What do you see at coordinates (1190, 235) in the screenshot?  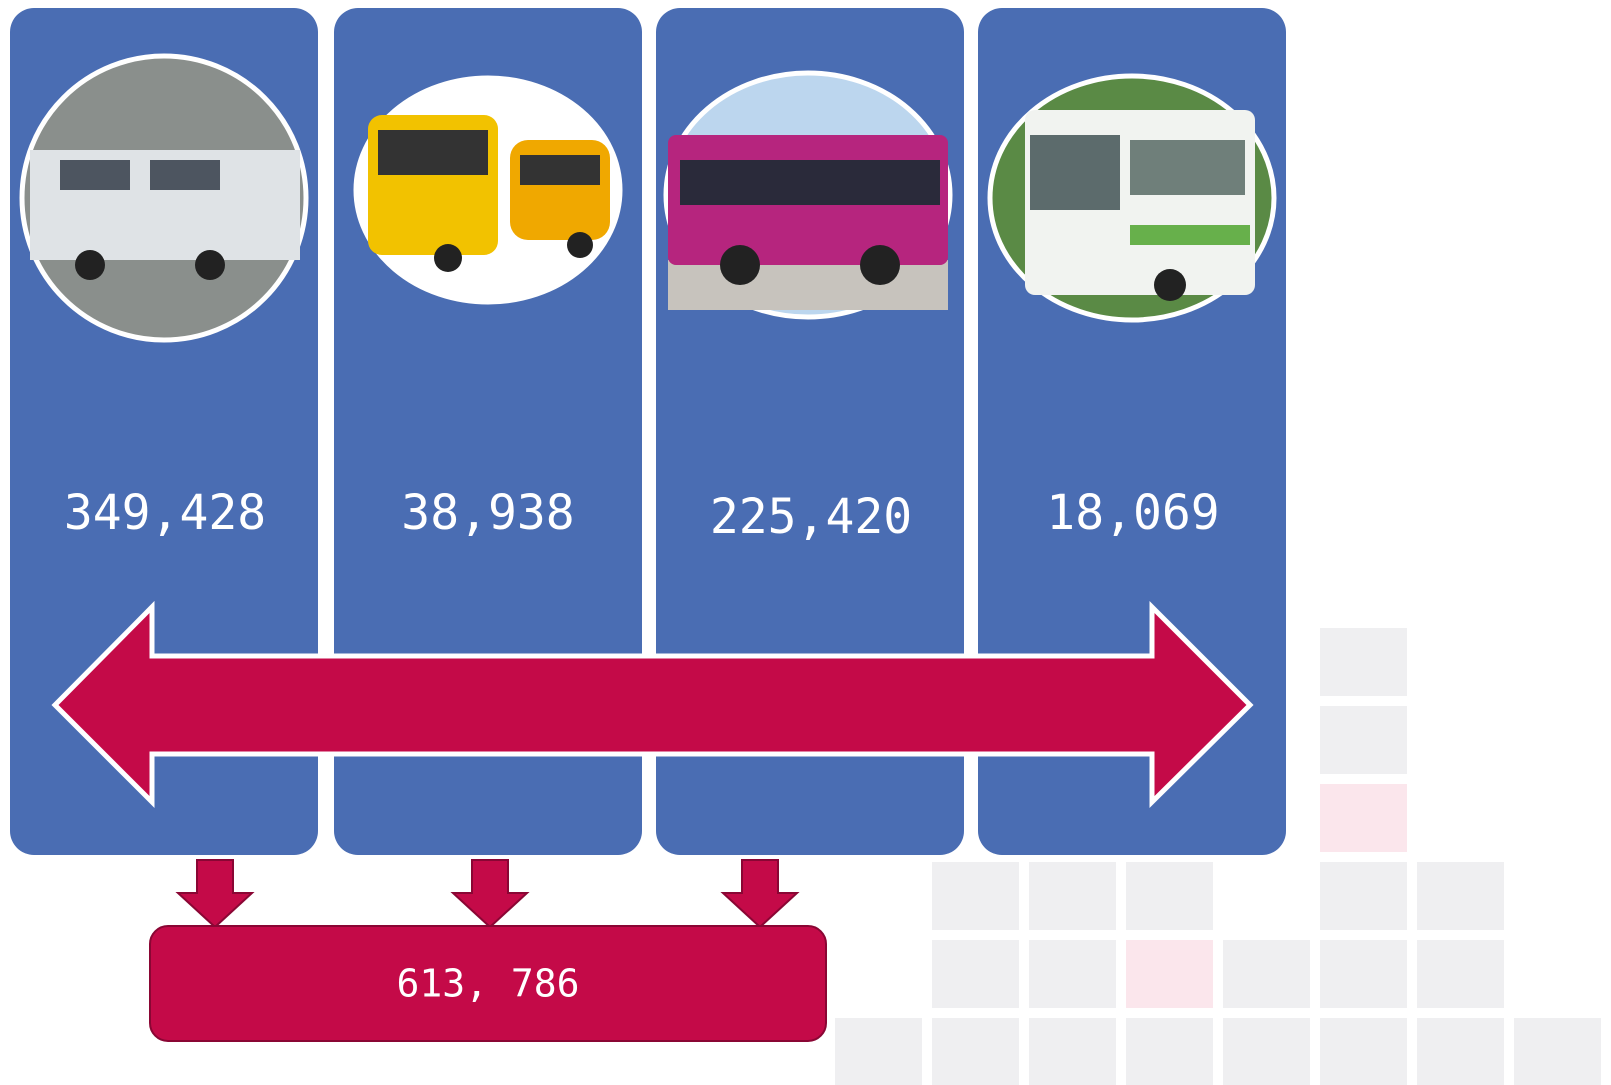 I see `stripe` at bounding box center [1190, 235].